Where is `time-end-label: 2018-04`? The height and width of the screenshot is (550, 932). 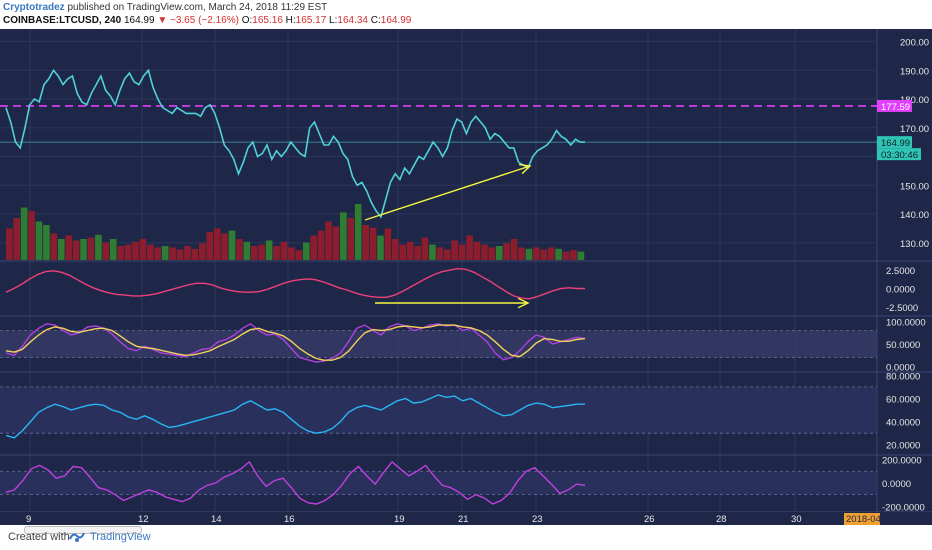 time-end-label: 2018-04 is located at coordinates (863, 519).